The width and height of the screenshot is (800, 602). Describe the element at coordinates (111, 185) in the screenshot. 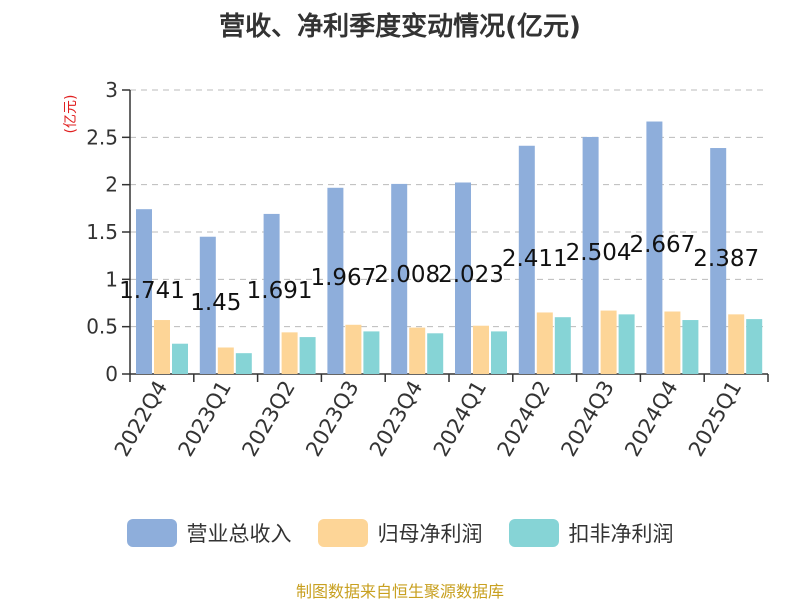

I see `y-tick-label: 2` at that location.